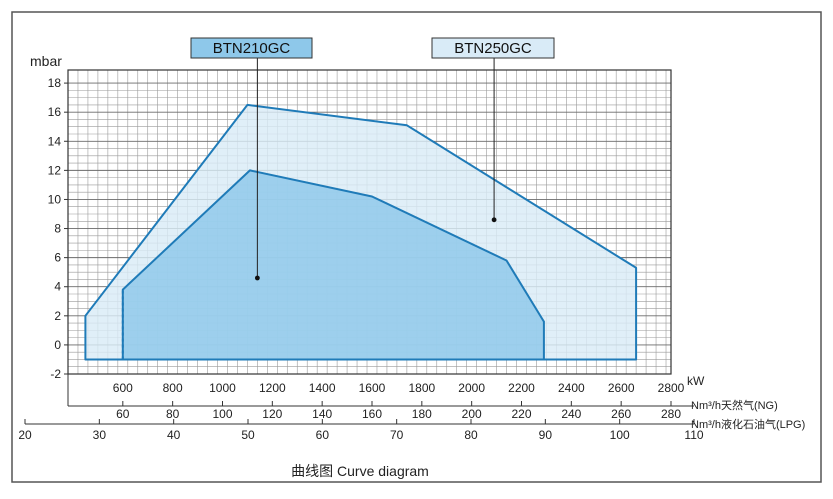 The width and height of the screenshot is (833, 499). What do you see at coordinates (671, 388) in the screenshot?
I see `x-tick-label-kw: 2800` at bounding box center [671, 388].